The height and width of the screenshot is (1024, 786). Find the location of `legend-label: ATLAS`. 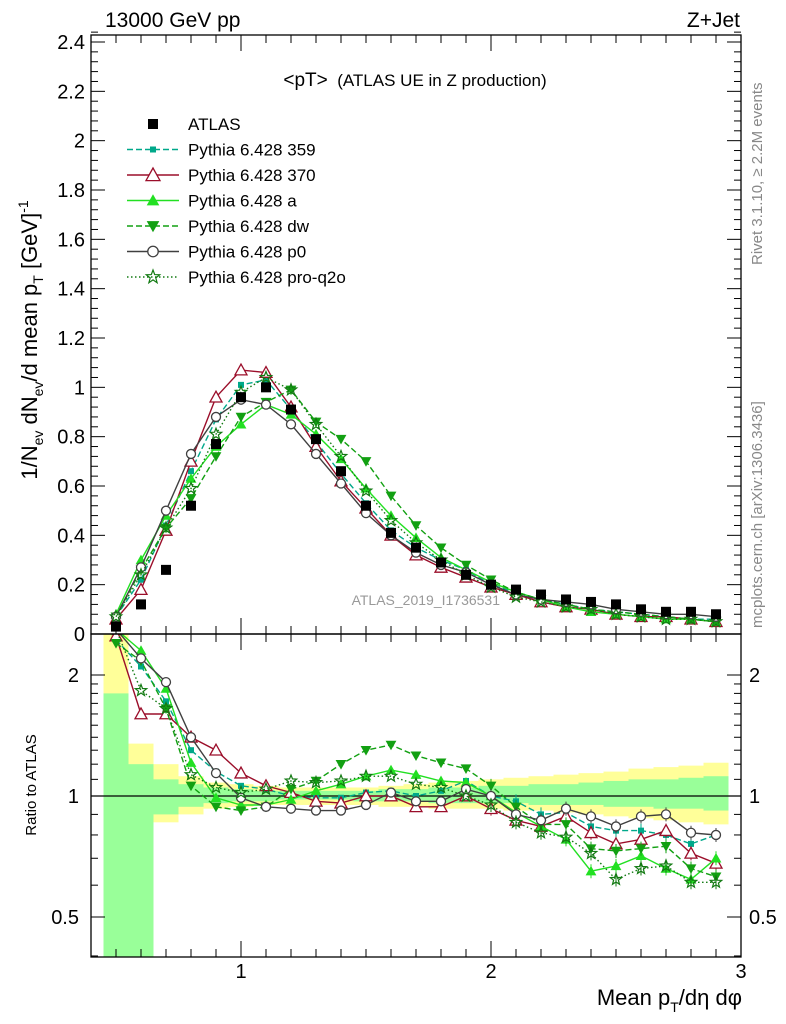

legend-label: ATLAS is located at coordinates (214, 124).